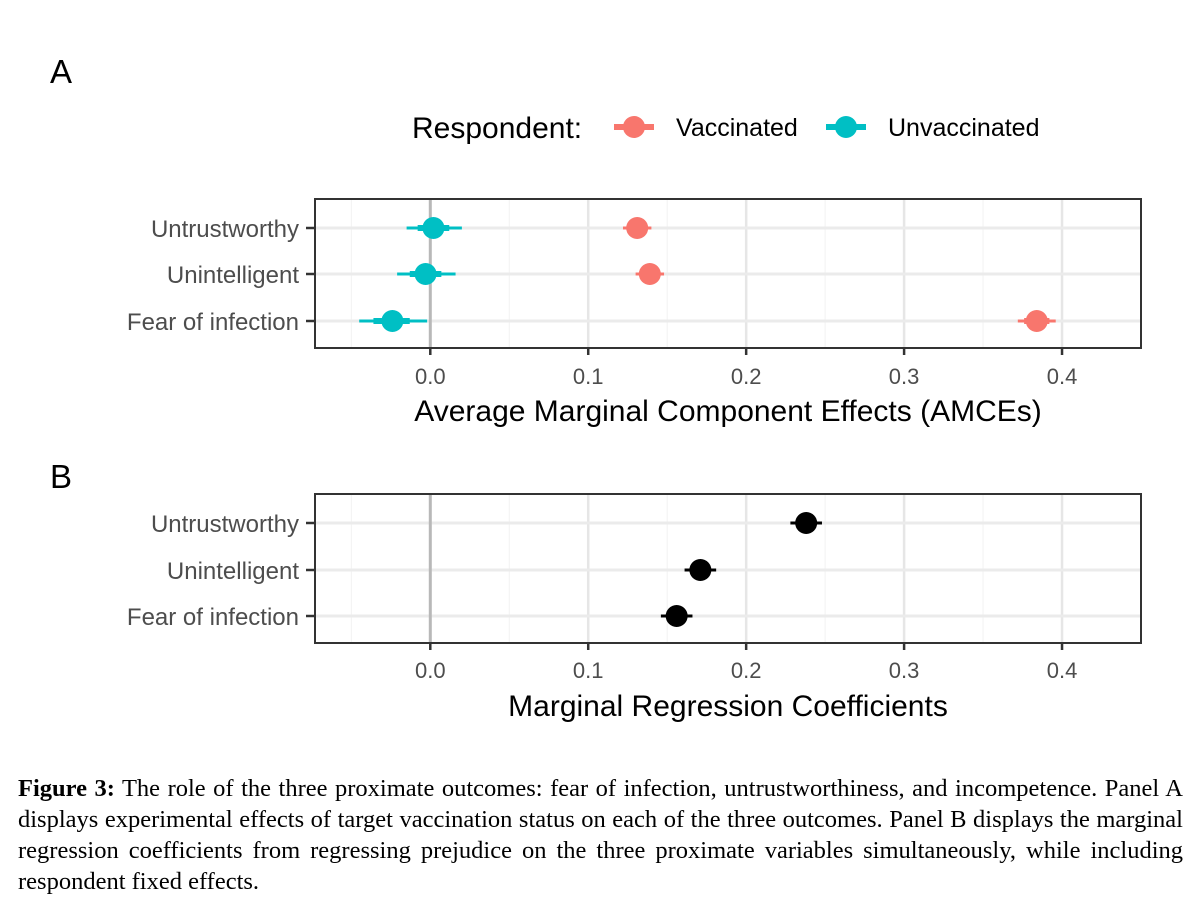  Describe the element at coordinates (233, 275) in the screenshot. I see `panel-a-category-label: Unintelligent` at that location.